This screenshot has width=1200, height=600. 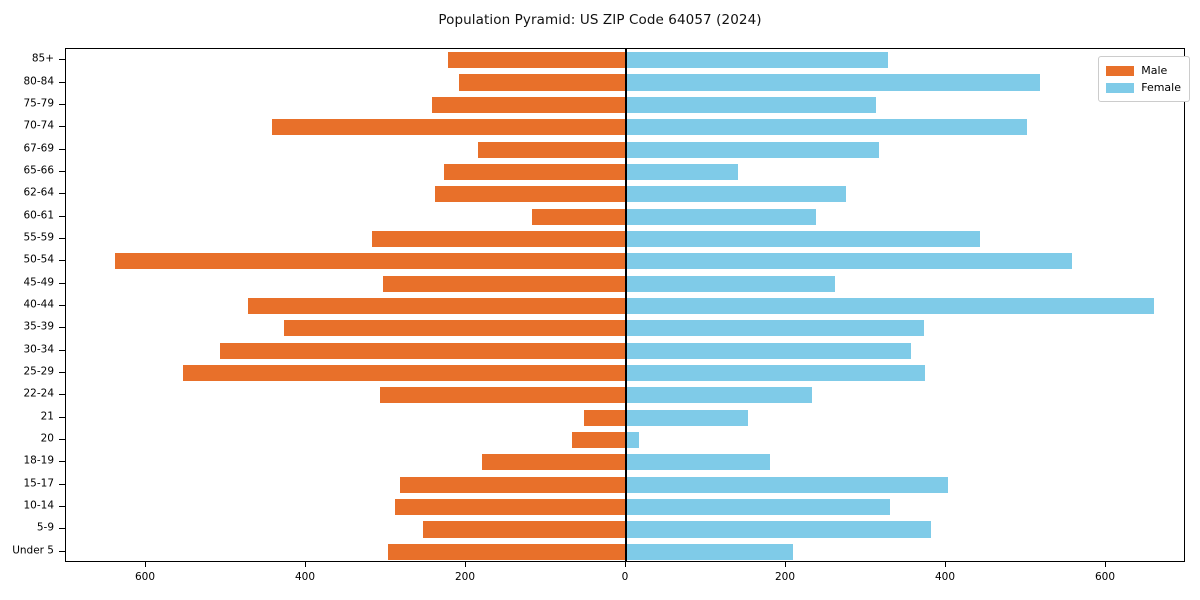 What do you see at coordinates (38, 371) in the screenshot?
I see `y-tick-label: 25-29` at bounding box center [38, 371].